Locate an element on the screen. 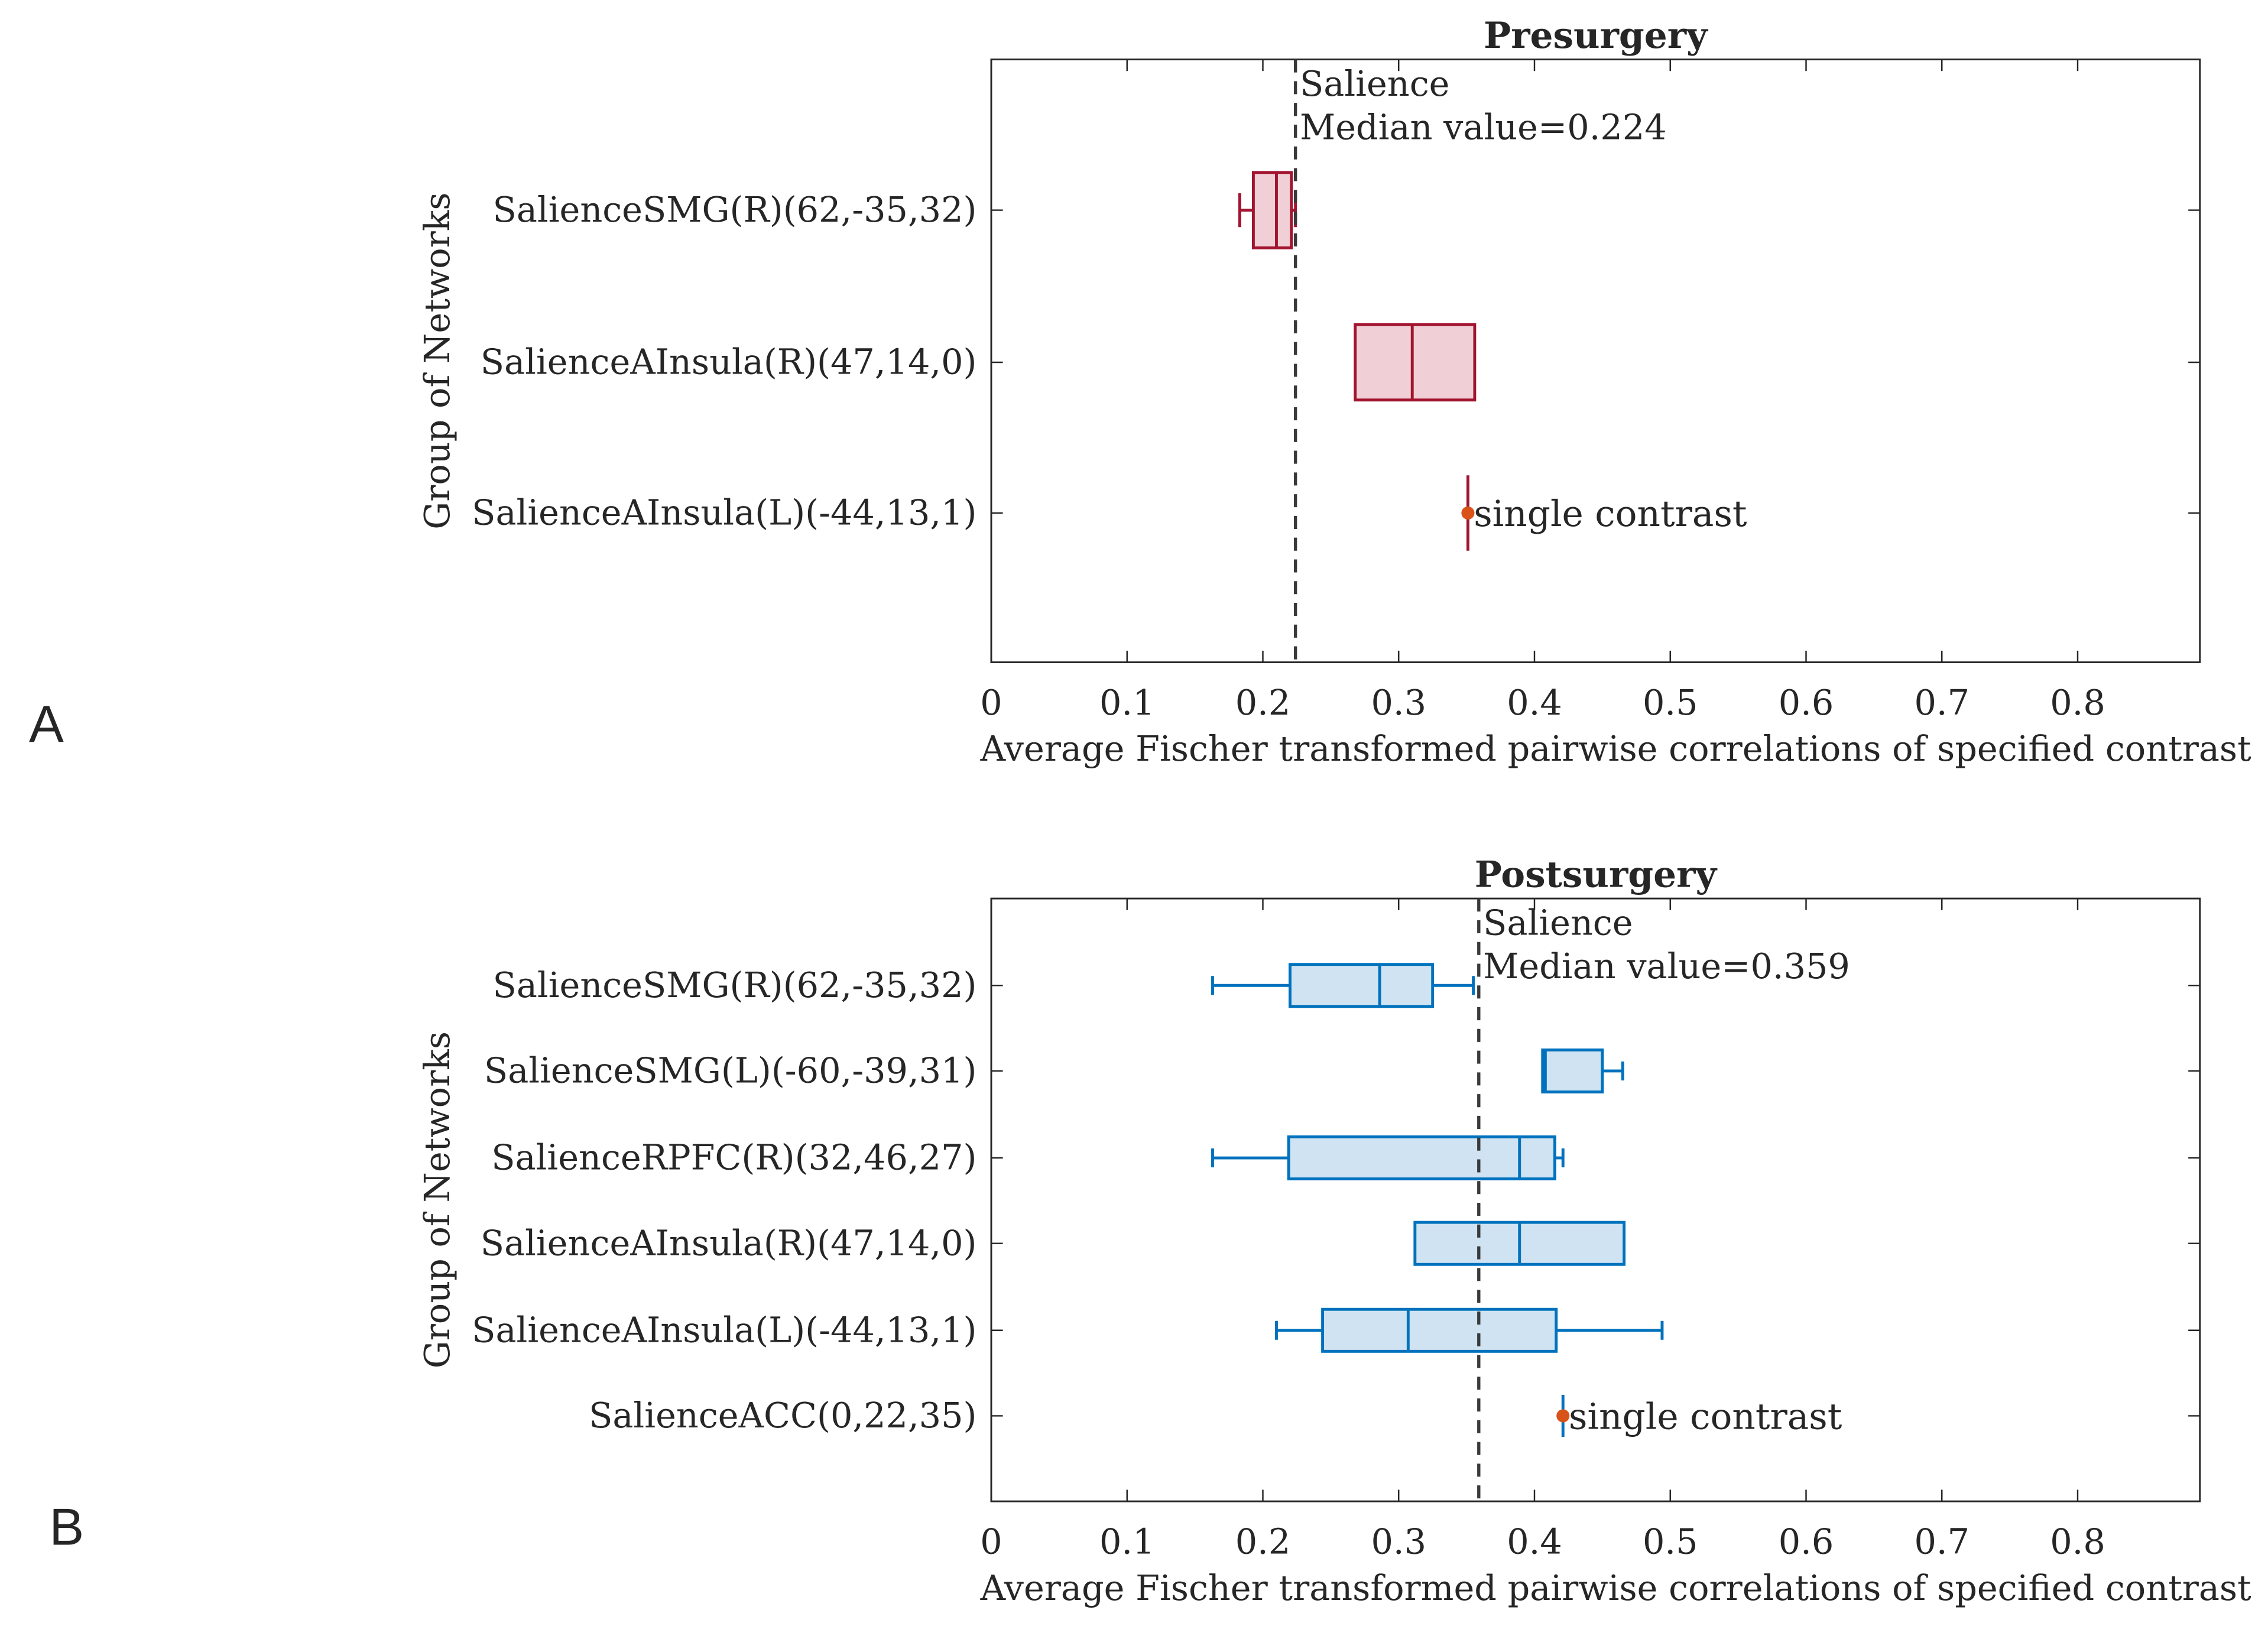 Image resolution: width=2268 pixels, height=1626 pixels. category-label: SalienceACC(0,22,35) is located at coordinates (782, 1416).